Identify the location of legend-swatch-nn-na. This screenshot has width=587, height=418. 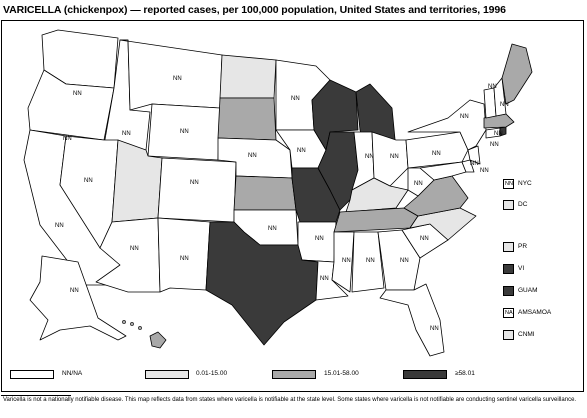
(32, 374).